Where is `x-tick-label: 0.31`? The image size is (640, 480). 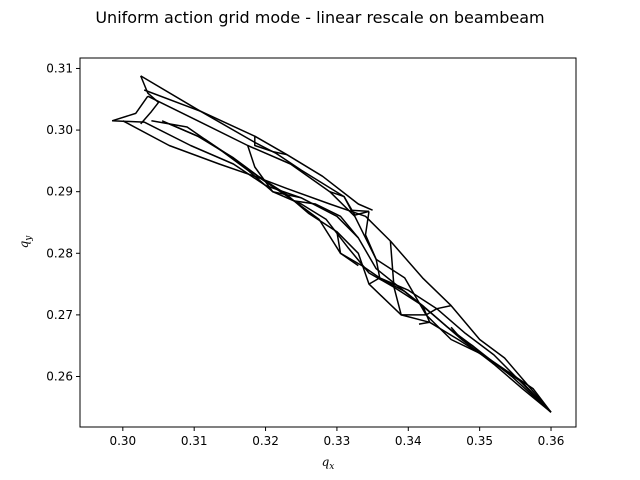 x-tick-label: 0.31 is located at coordinates (194, 441).